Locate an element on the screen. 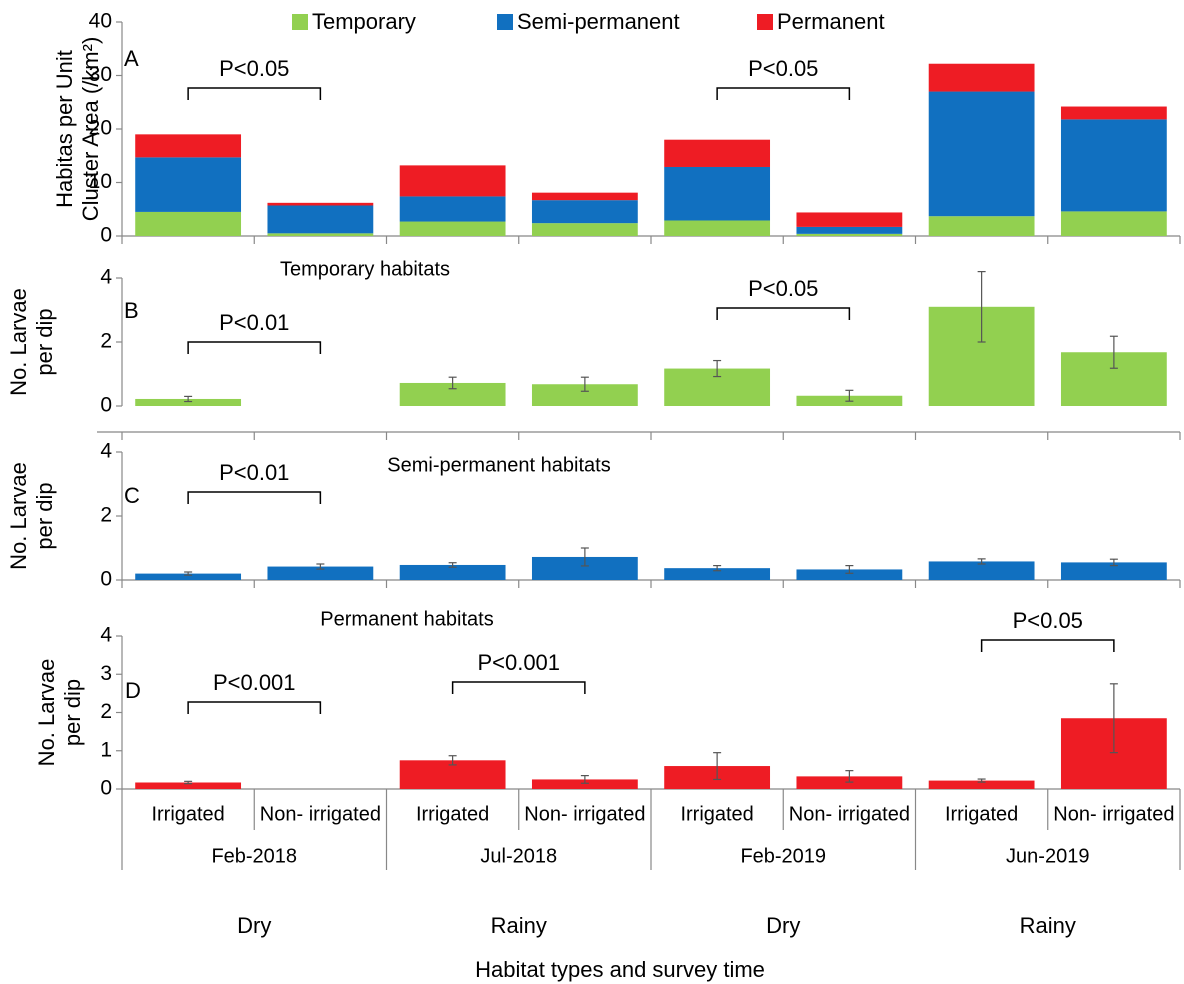 This screenshot has width=1184, height=984. y-tick-label: 10 is located at coordinates (100, 181).